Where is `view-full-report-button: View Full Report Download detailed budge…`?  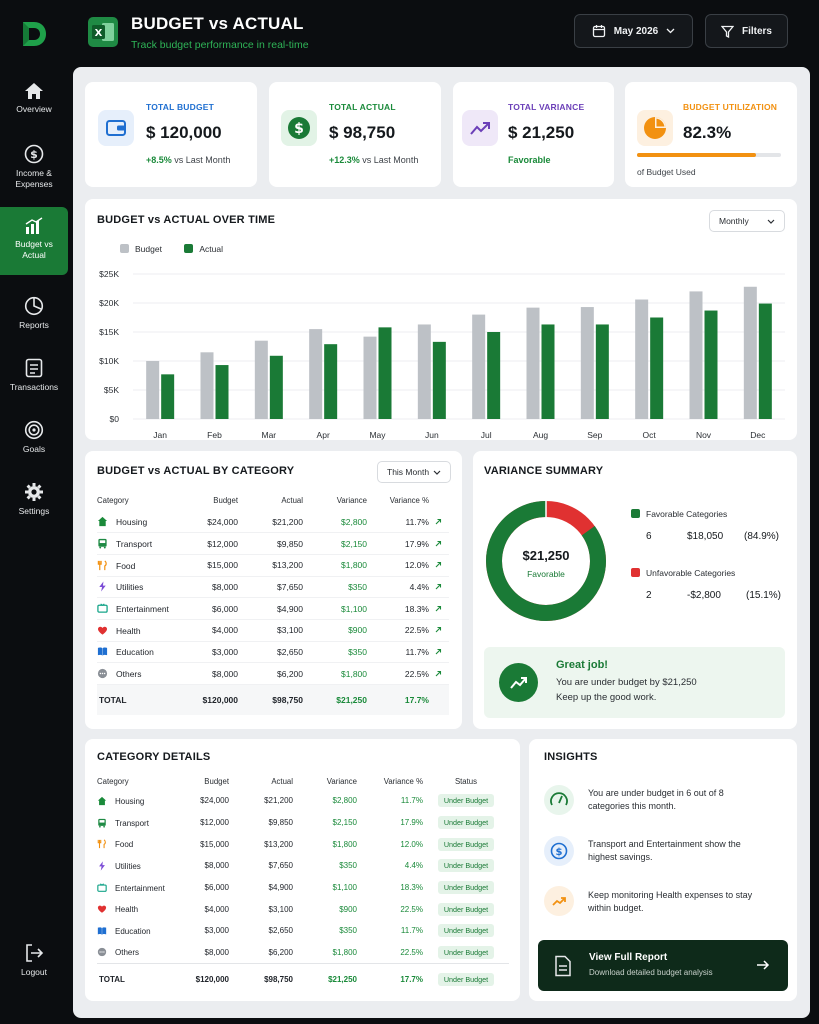
view-full-report-button: View Full Report Download detailed budge… is located at coordinates (663, 965).